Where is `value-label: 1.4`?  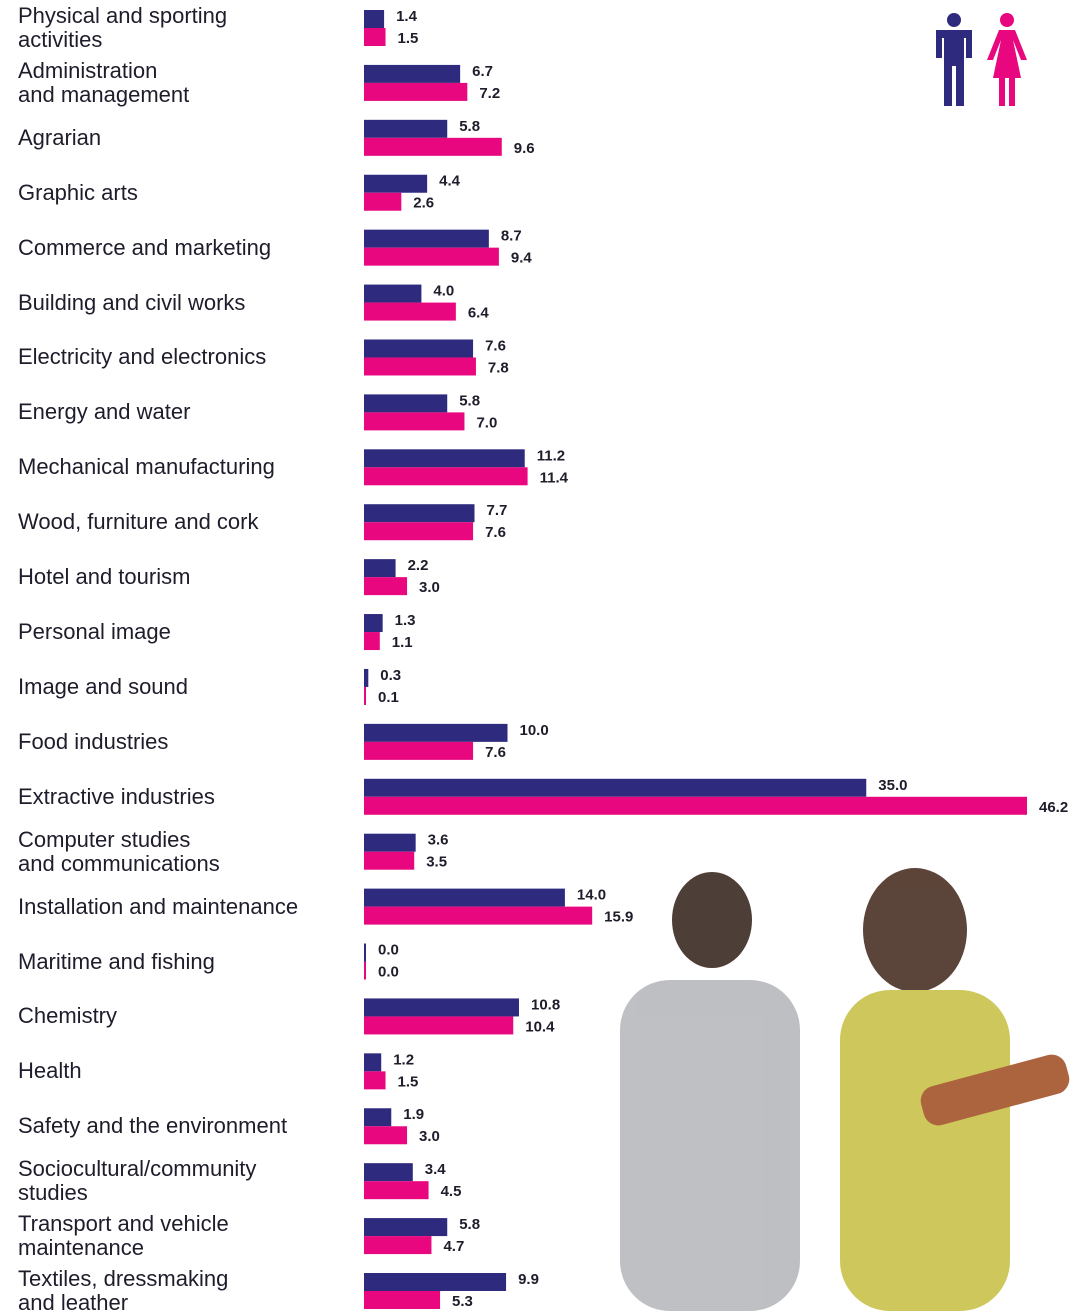
value-label: 1.4 is located at coordinates (407, 16).